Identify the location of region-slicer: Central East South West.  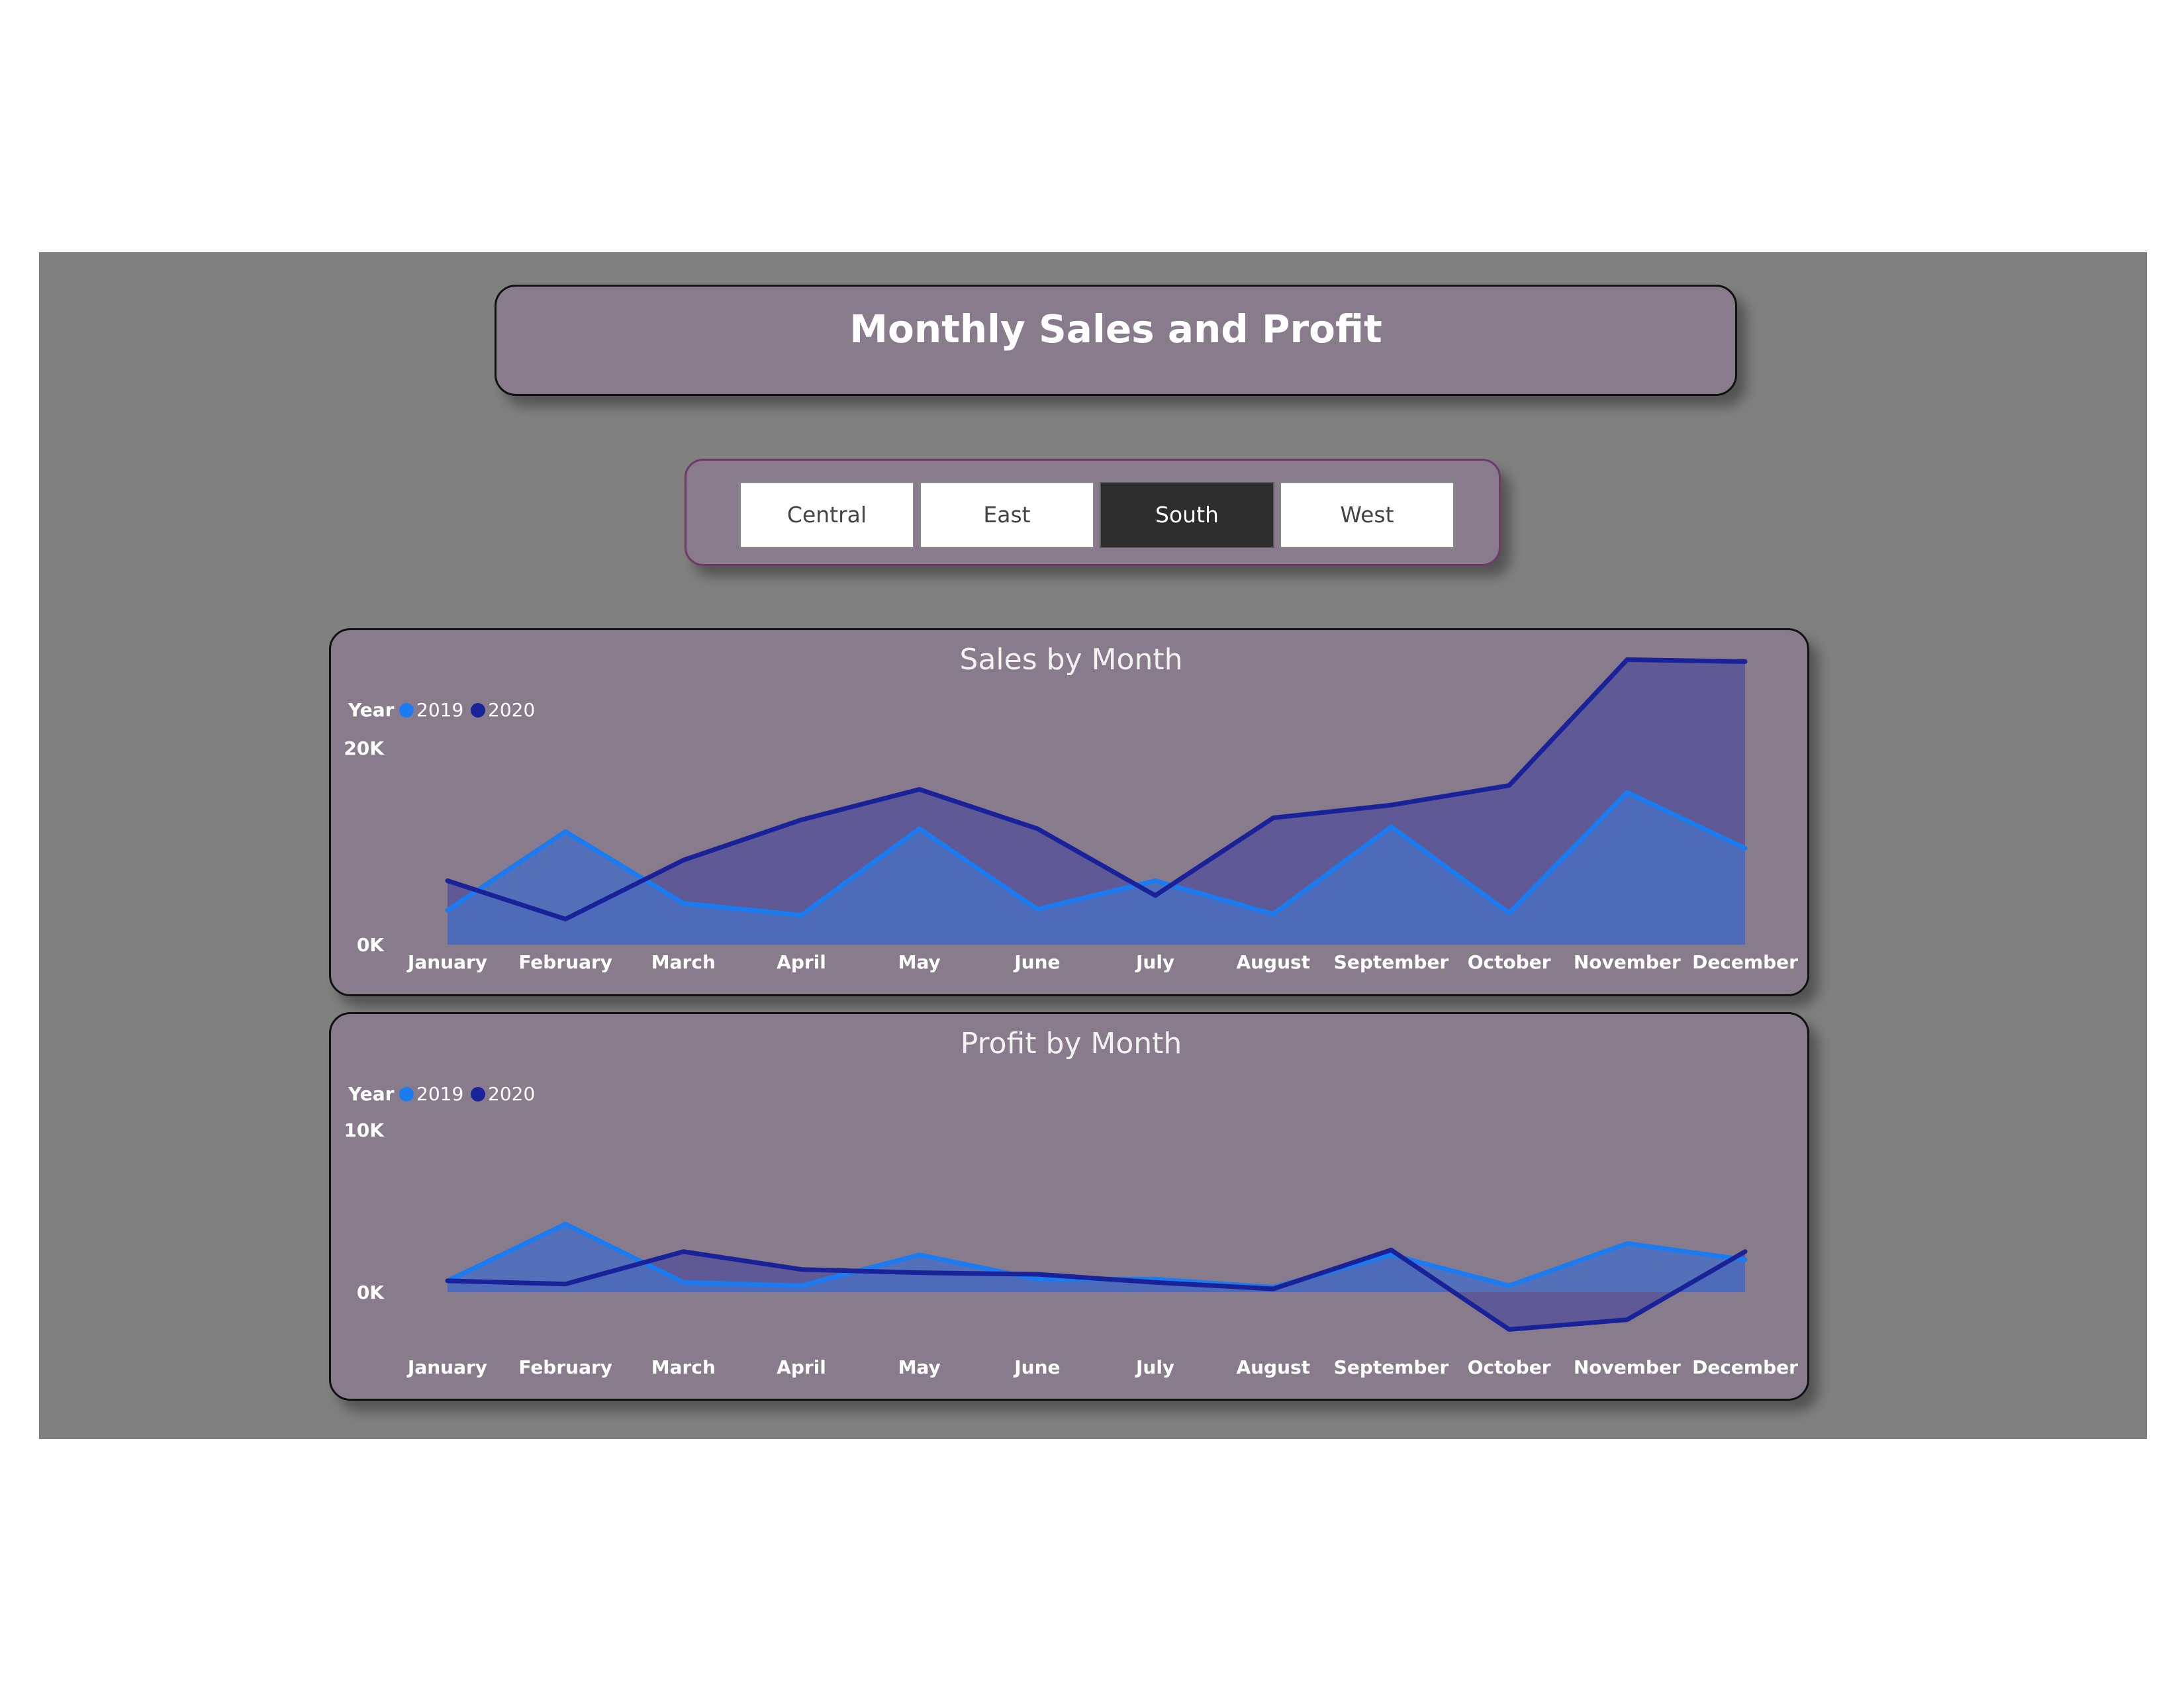
(1093, 512).